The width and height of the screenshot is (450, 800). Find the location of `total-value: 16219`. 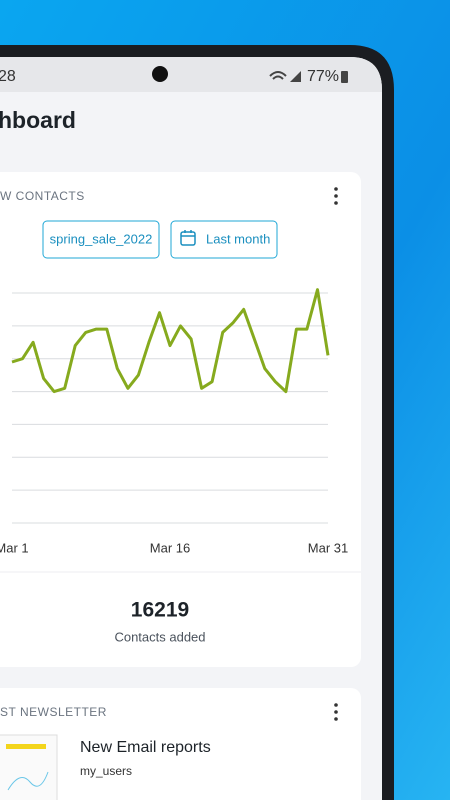

total-value: 16219 is located at coordinates (160, 610).